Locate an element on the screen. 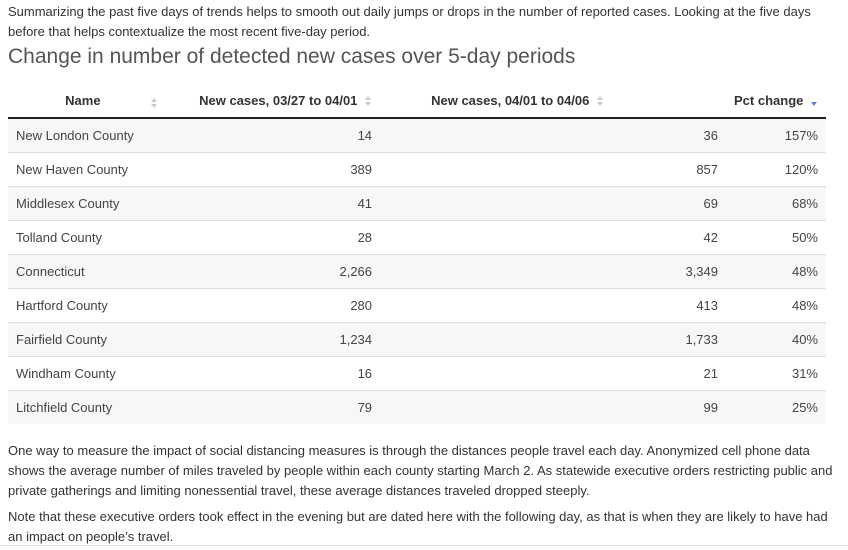 This screenshot has height=550, width=848. pct-change: 120% is located at coordinates (776, 169).